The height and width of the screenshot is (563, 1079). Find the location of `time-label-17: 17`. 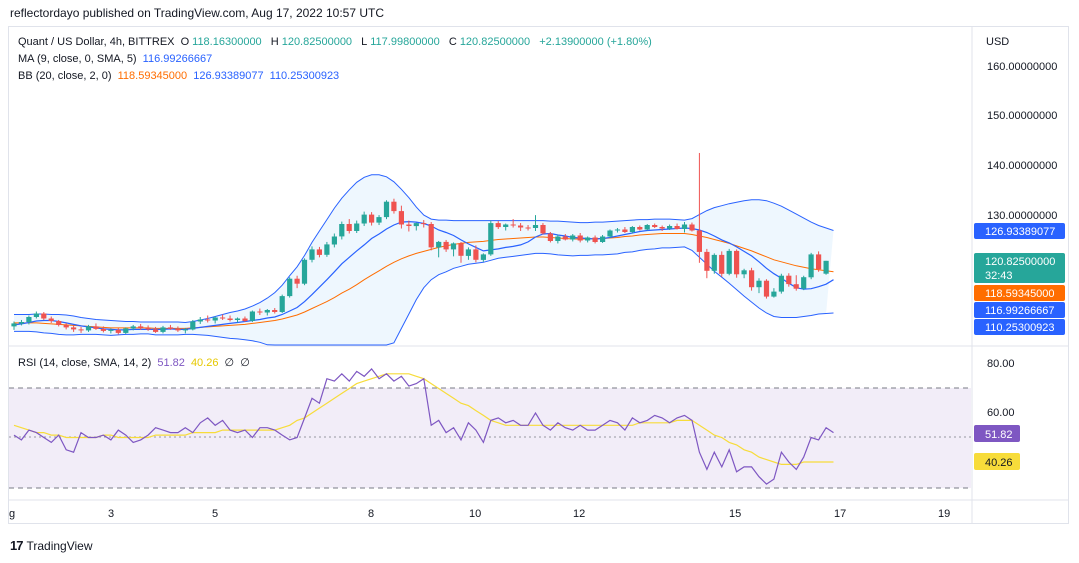

time-label-17: 17 is located at coordinates (840, 514).